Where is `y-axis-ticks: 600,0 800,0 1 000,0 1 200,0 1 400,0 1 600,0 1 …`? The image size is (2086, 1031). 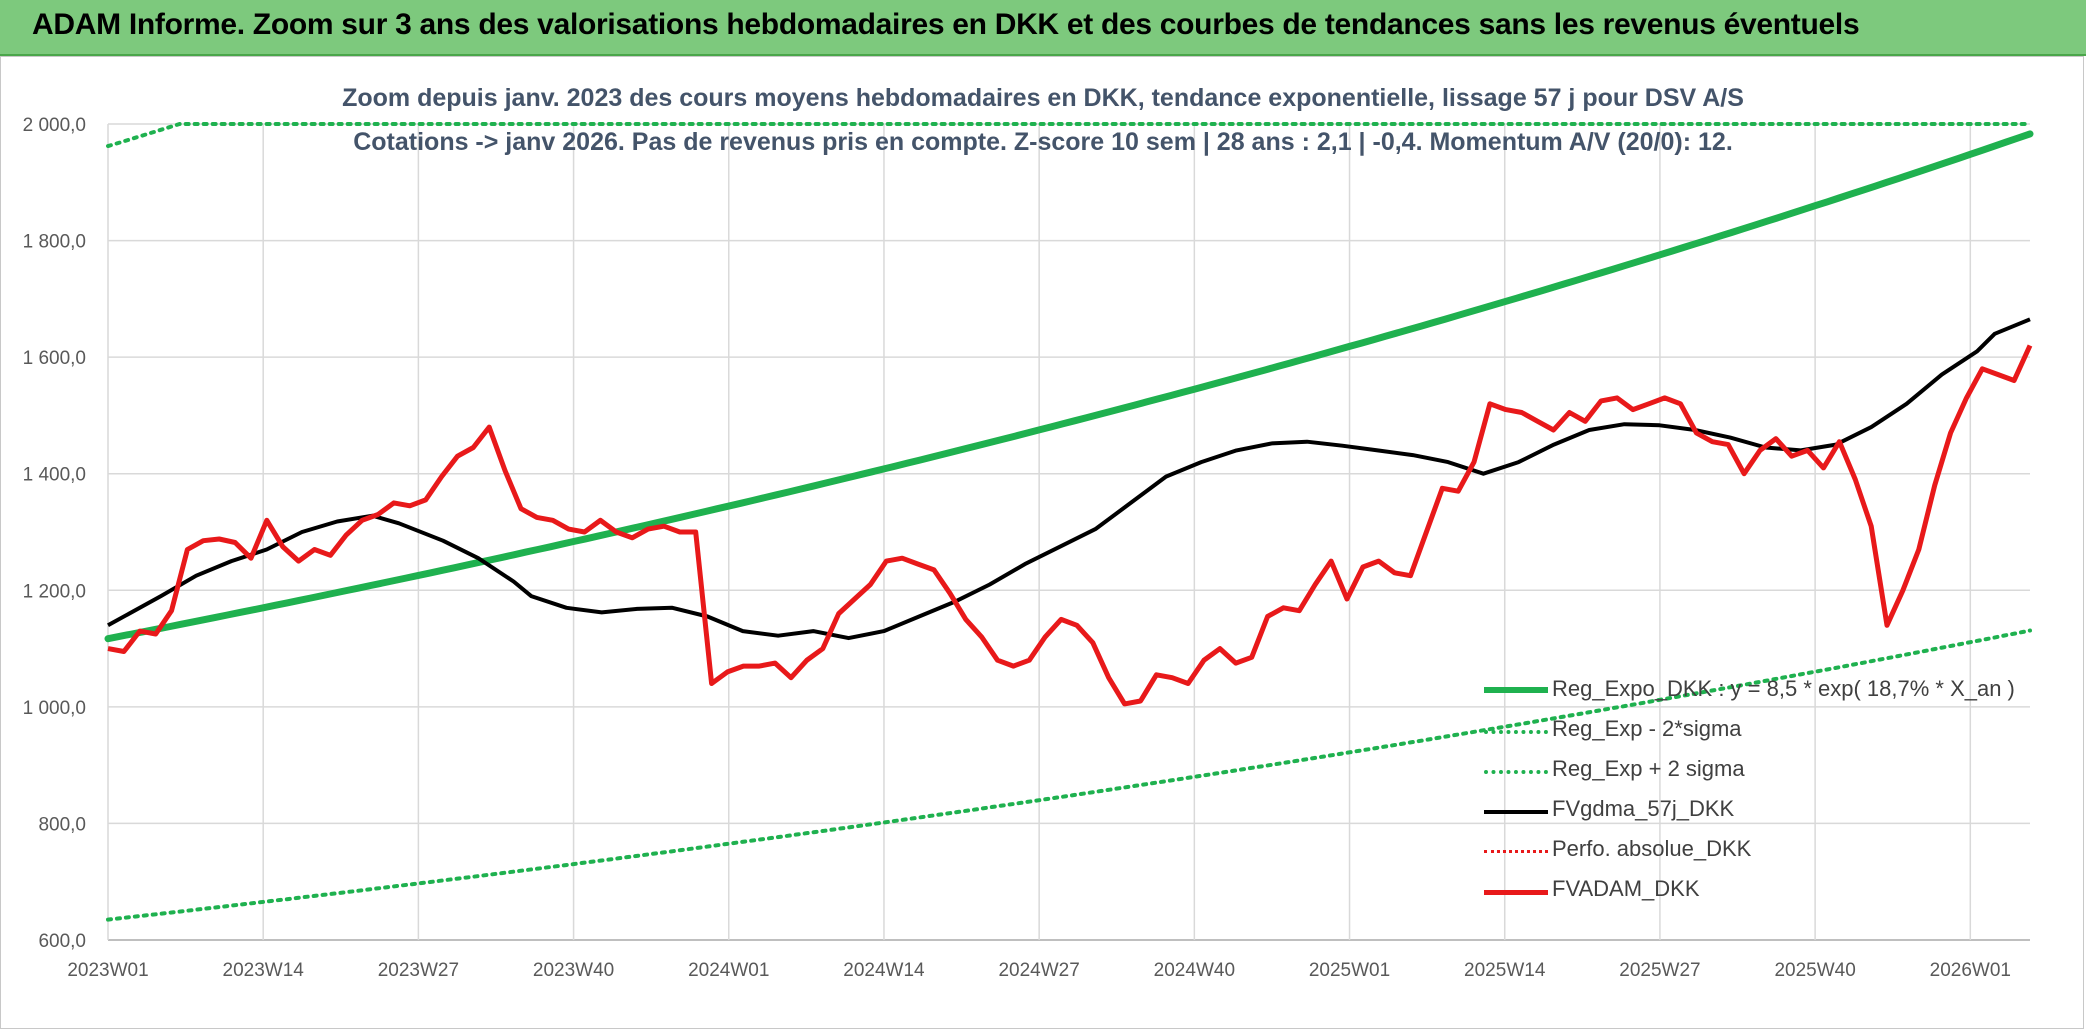
y-axis-ticks: 600,0 800,0 1 000,0 1 200,0 1 400,0 1 600,0 1 … is located at coordinates (54, 533).